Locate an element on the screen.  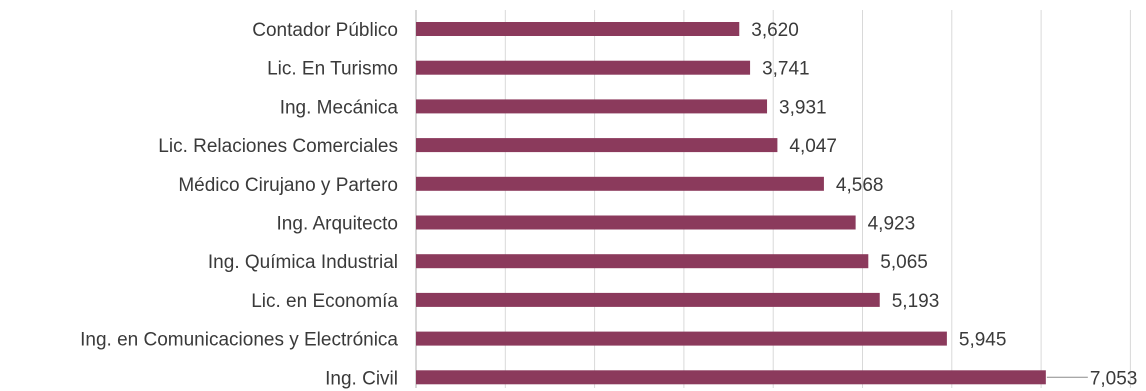
data-label: 7,053 is located at coordinates (1114, 378).